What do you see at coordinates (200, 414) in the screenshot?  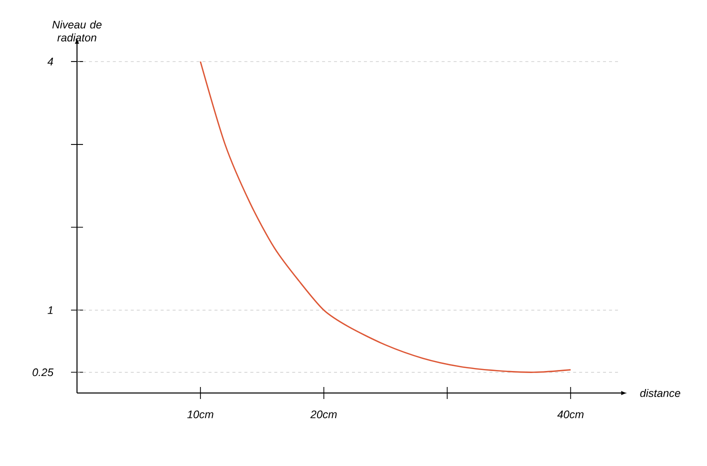 I see `x-tick-label: 10cm` at bounding box center [200, 414].